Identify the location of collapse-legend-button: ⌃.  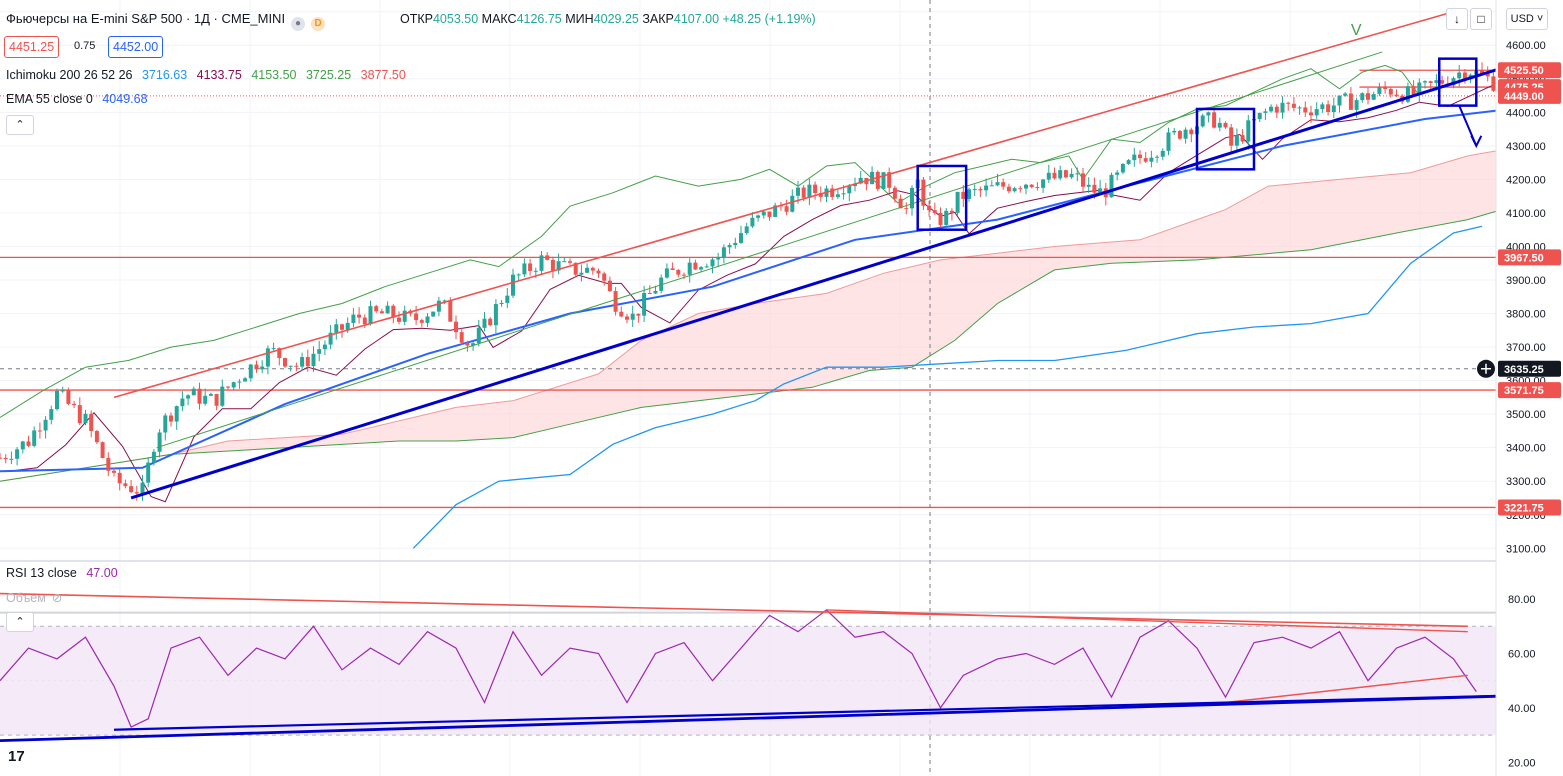
(20, 125).